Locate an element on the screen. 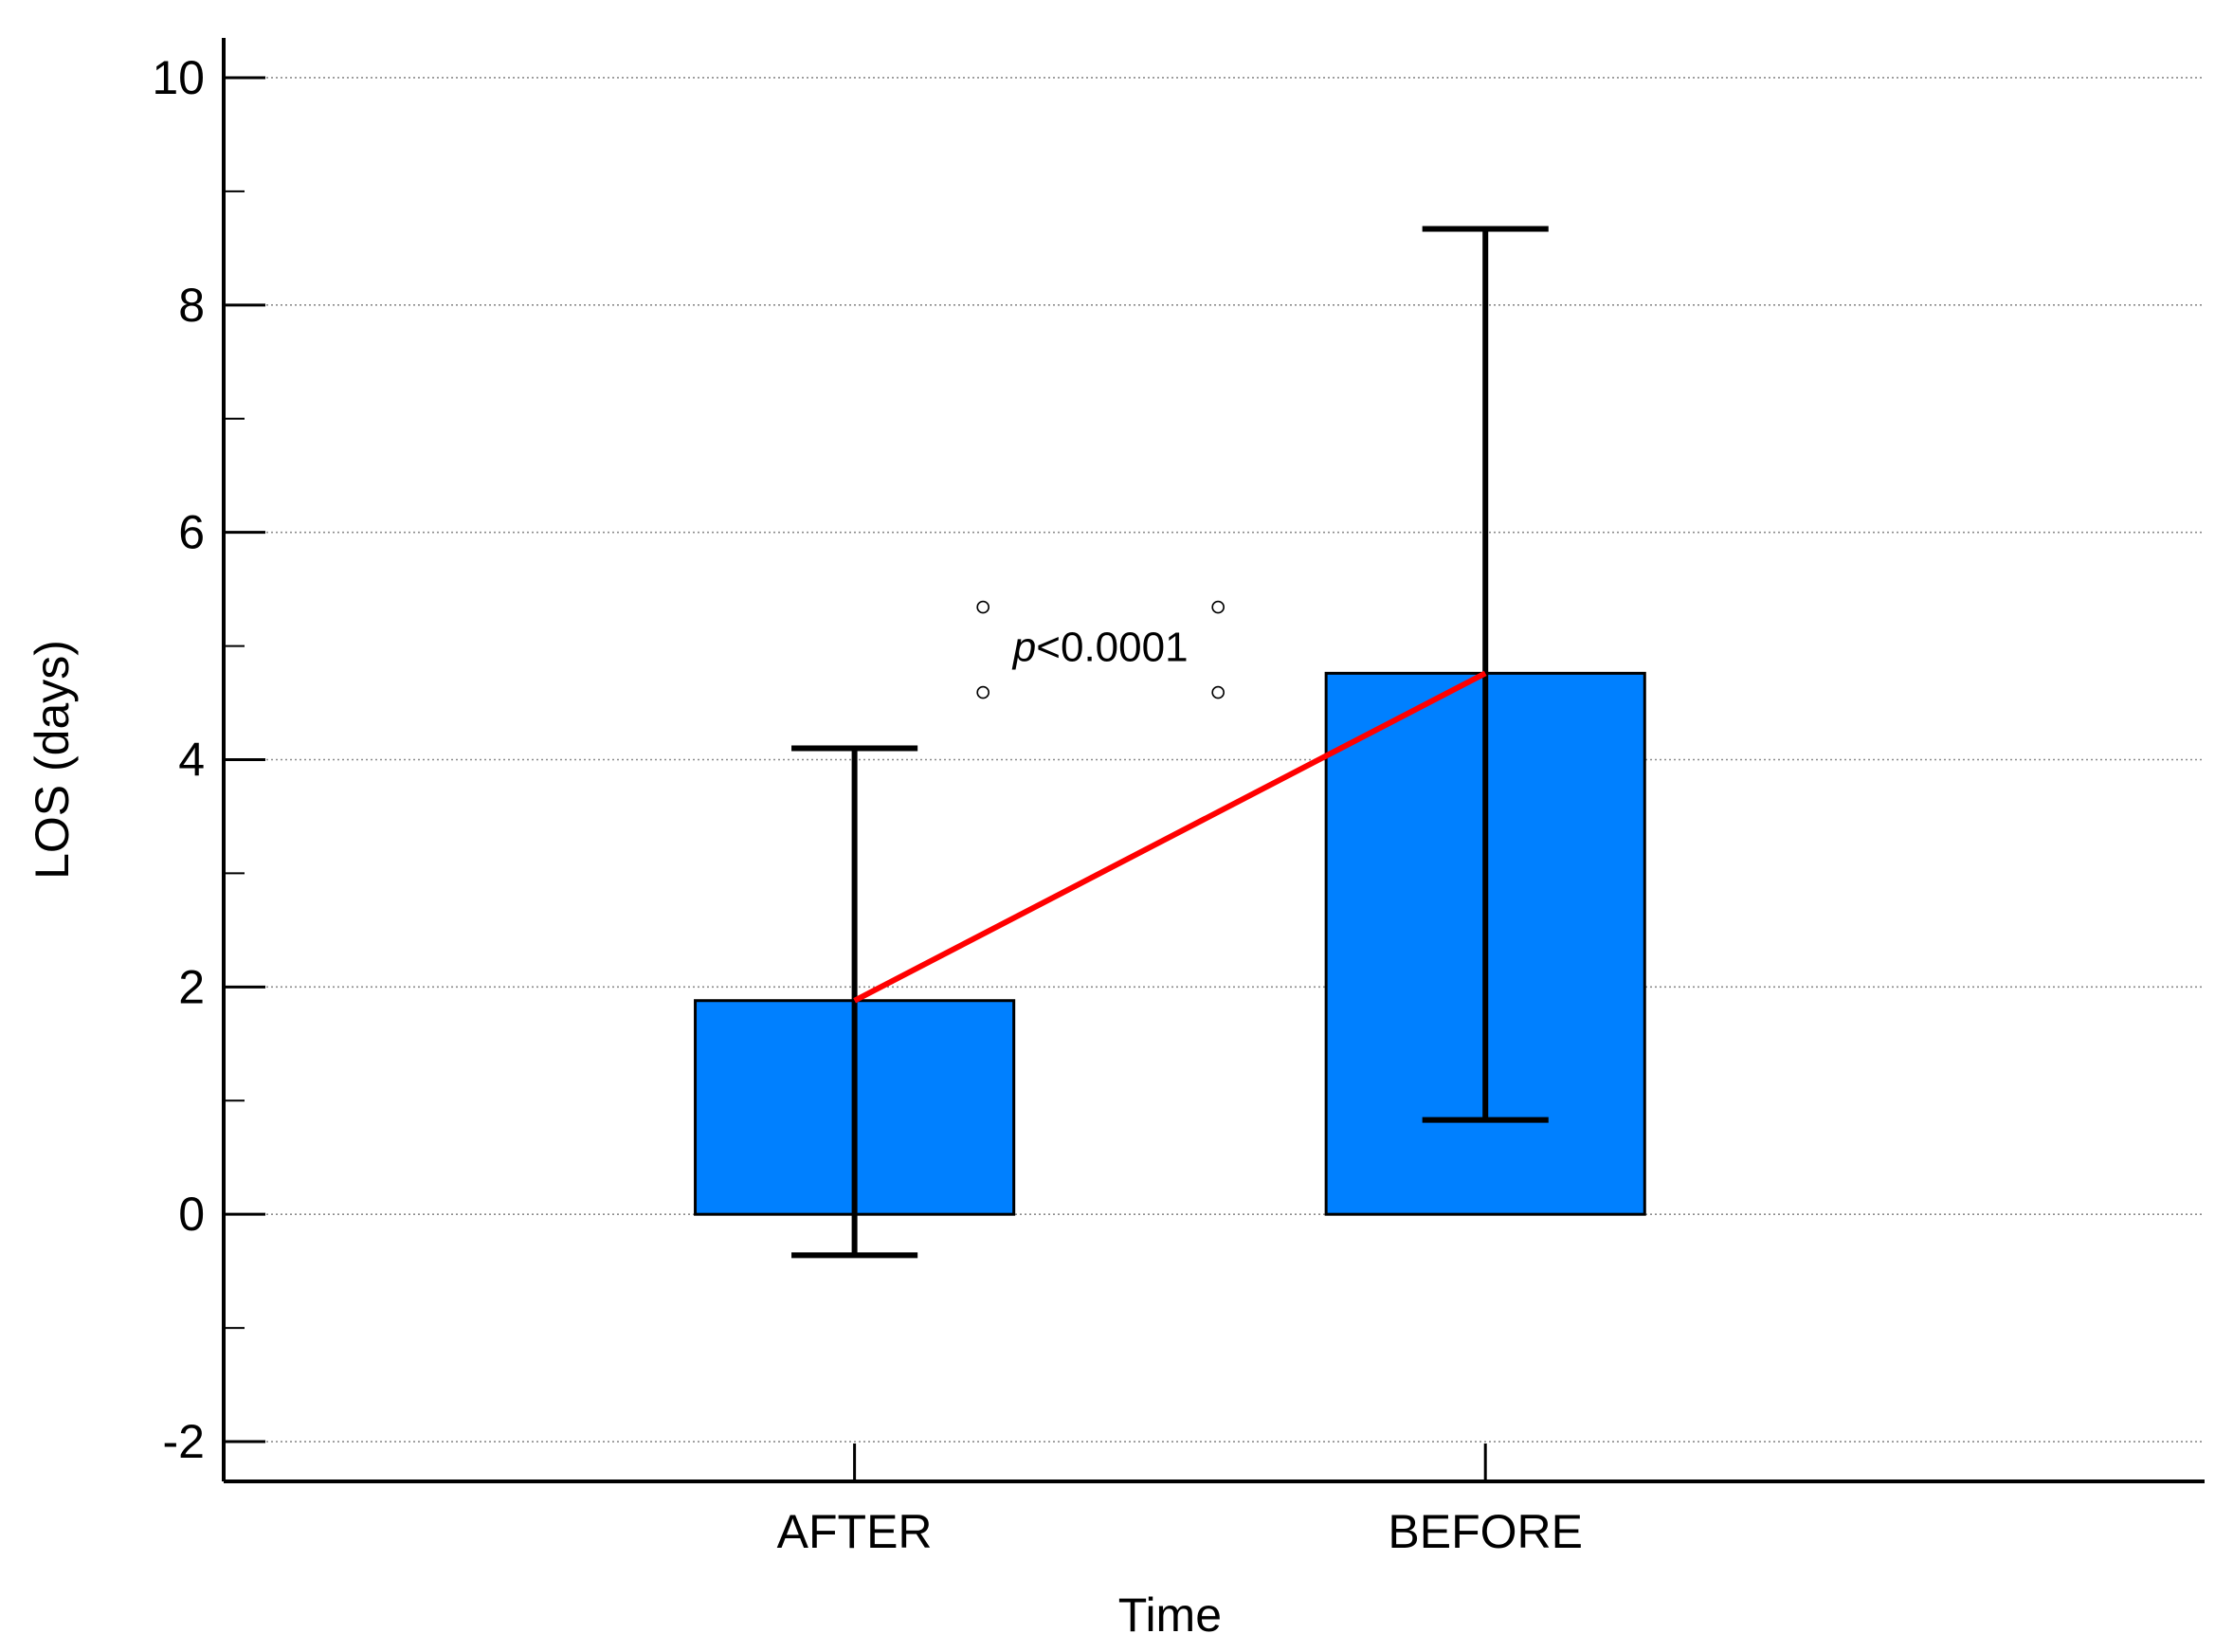 The height and width of the screenshot is (1652, 2233). bars is located at coordinates (1170, 944).